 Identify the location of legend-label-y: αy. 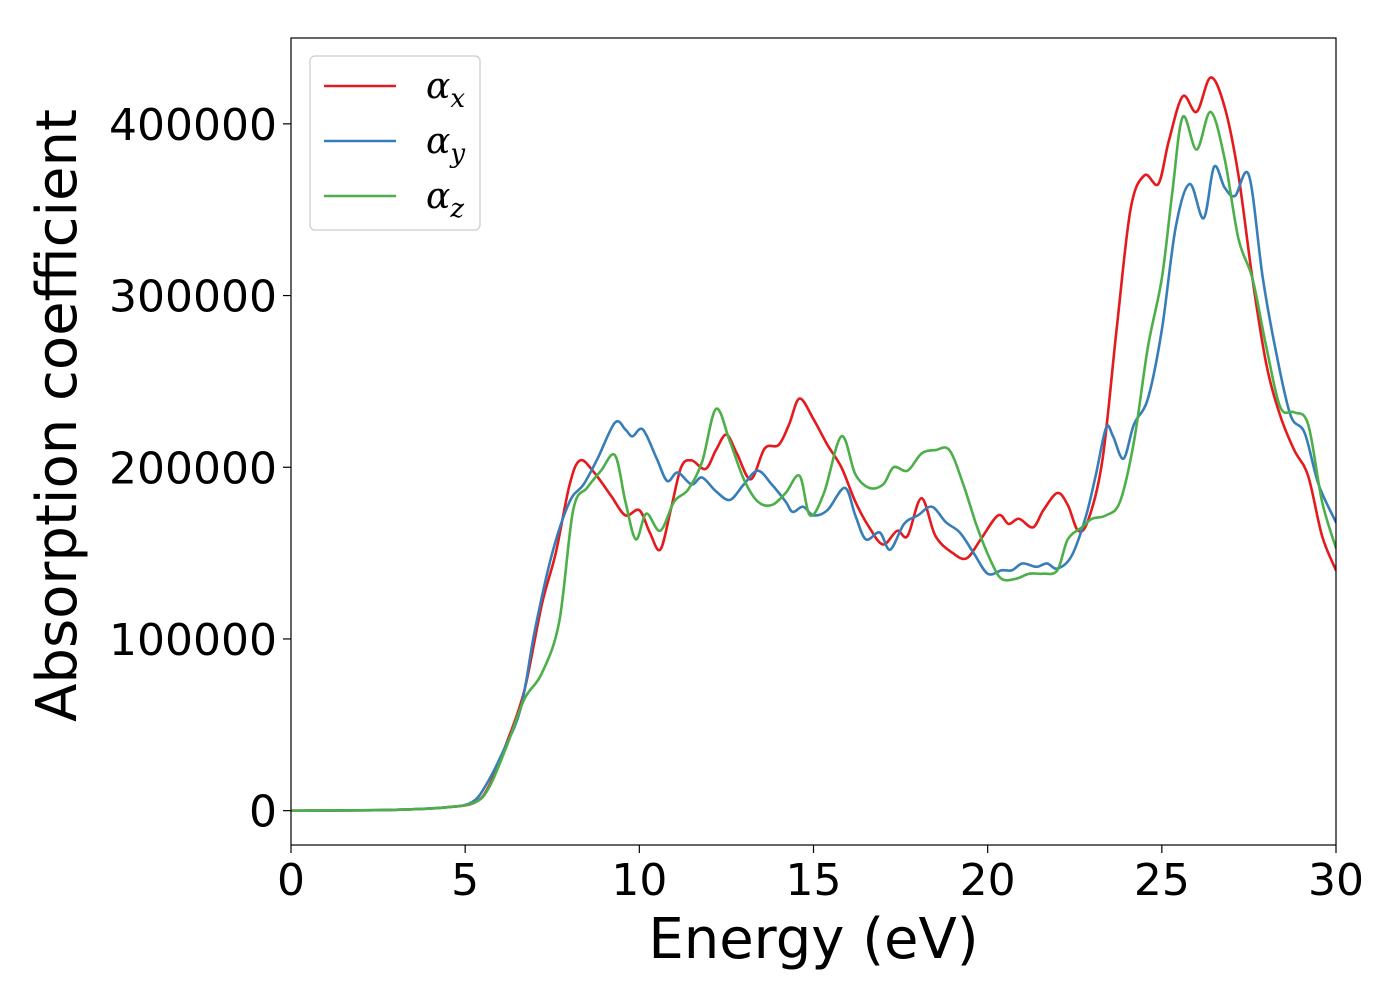
(445, 145).